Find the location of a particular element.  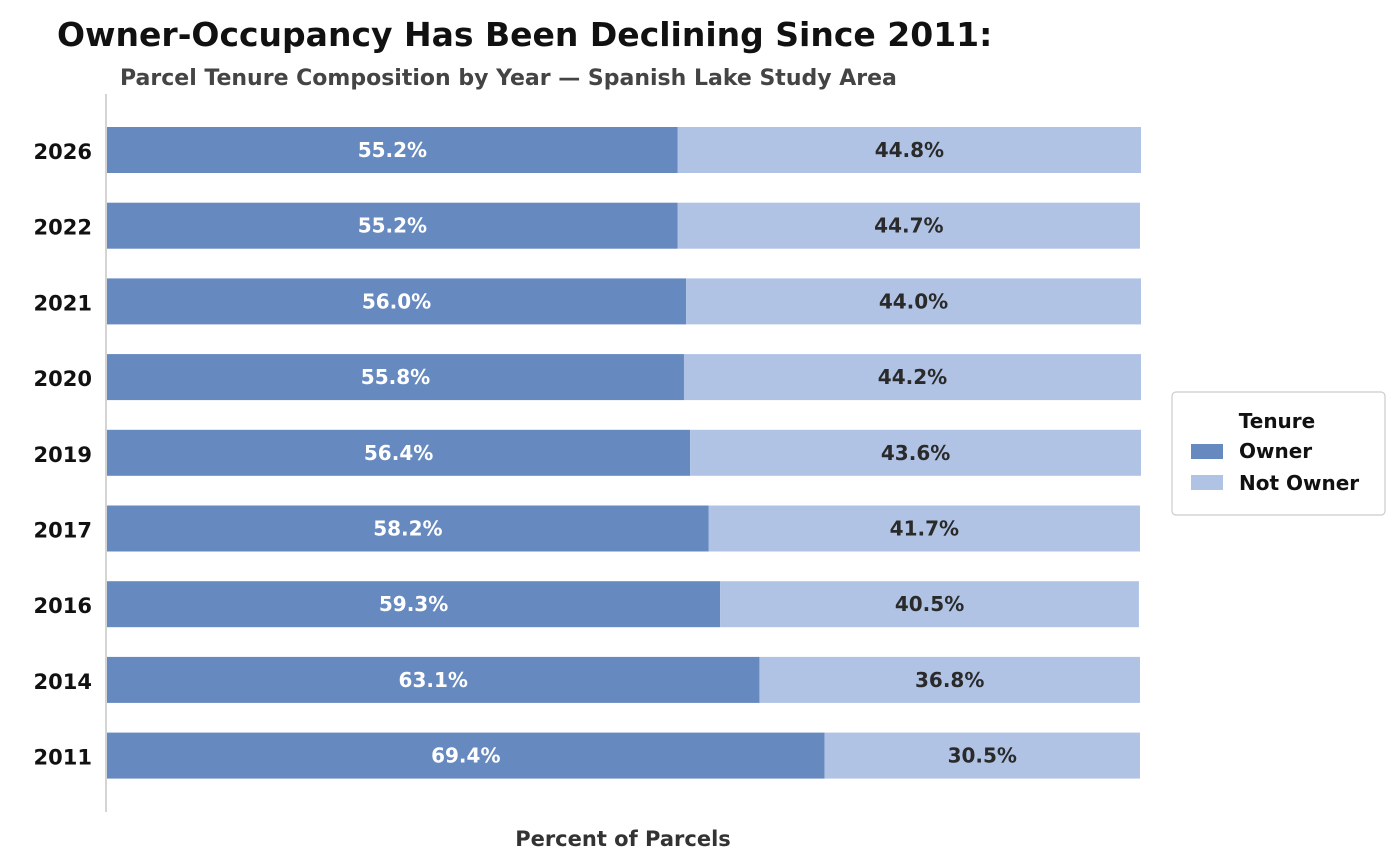

data-label-not-owner-2016: 40.5% is located at coordinates (929, 604).